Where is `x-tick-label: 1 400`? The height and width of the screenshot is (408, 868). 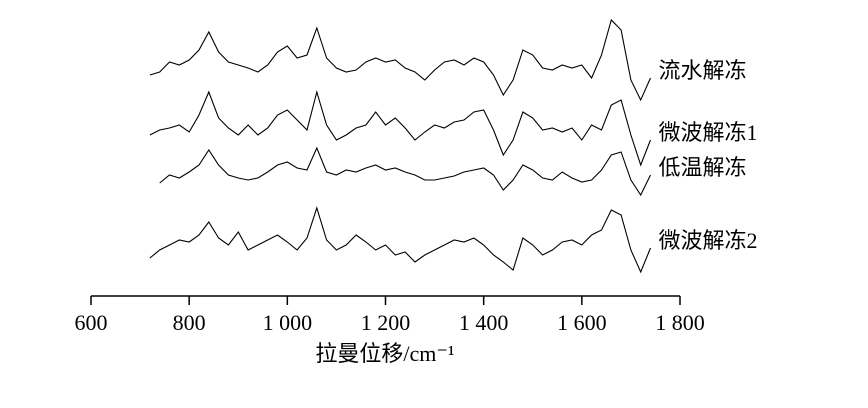
x-tick-label: 1 400 is located at coordinates (484, 322).